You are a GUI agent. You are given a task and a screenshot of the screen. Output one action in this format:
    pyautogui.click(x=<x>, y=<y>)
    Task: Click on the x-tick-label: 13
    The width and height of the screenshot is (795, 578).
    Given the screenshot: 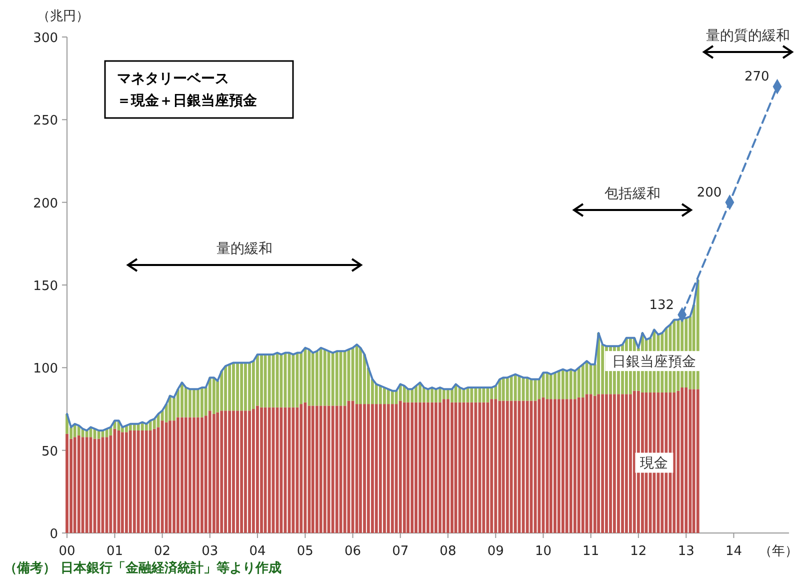 What is the action you would take?
    pyautogui.click(x=686, y=551)
    